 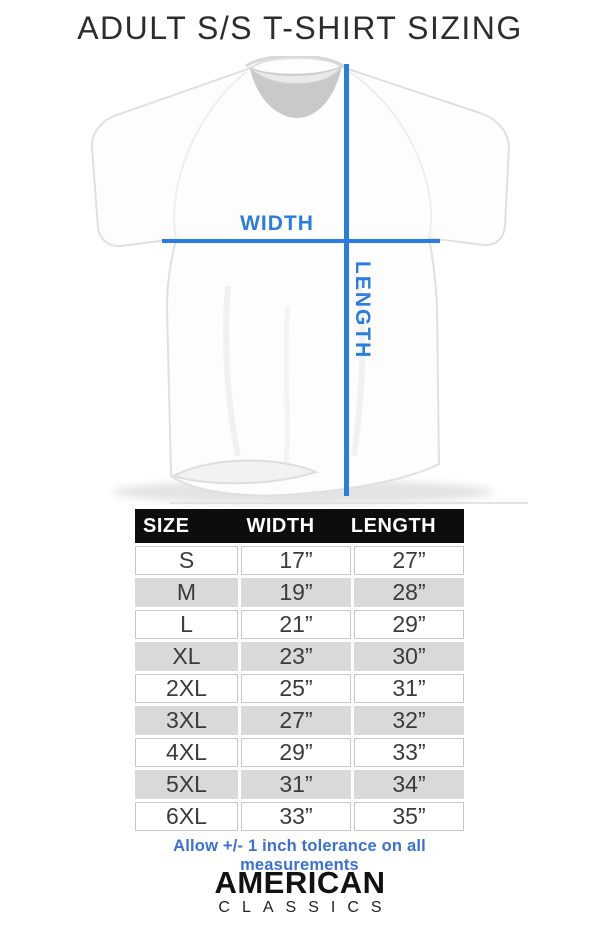 I want to click on size-table-header: SIZE WIDTH LENGTH, so click(x=299, y=526).